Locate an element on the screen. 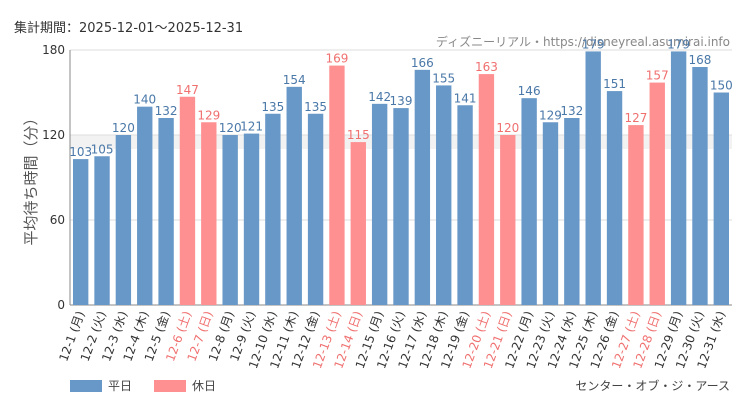 The image size is (750, 410). bar-value-label: 139 is located at coordinates (401, 101).